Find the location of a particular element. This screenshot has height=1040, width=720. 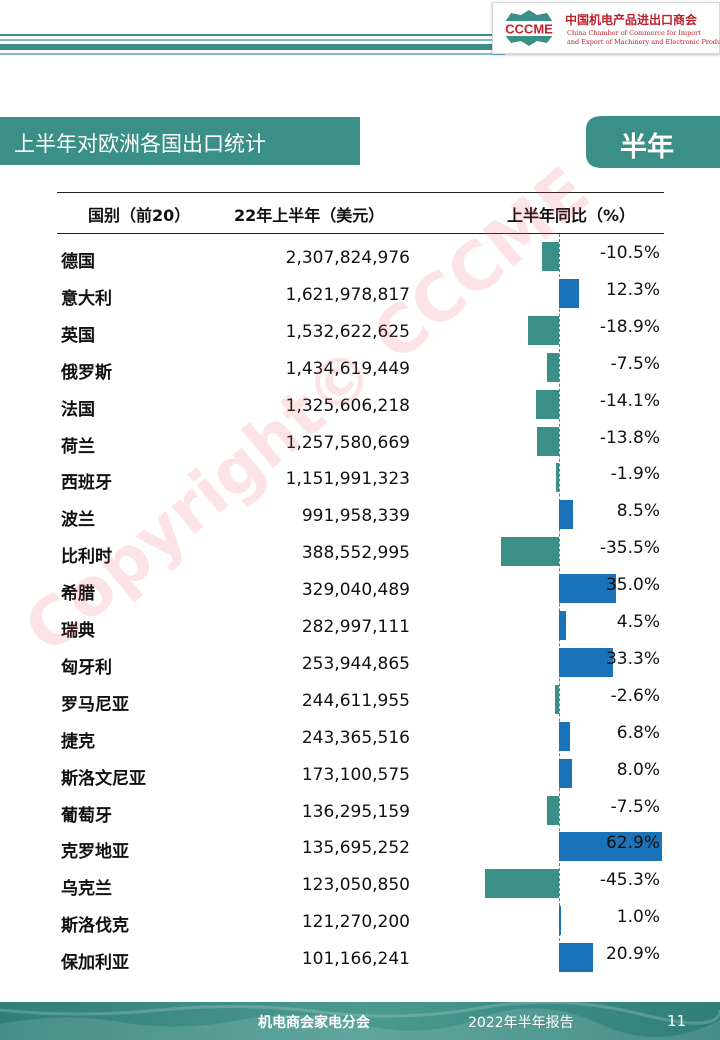

yoy-percent: -2.6% is located at coordinates (635, 695).